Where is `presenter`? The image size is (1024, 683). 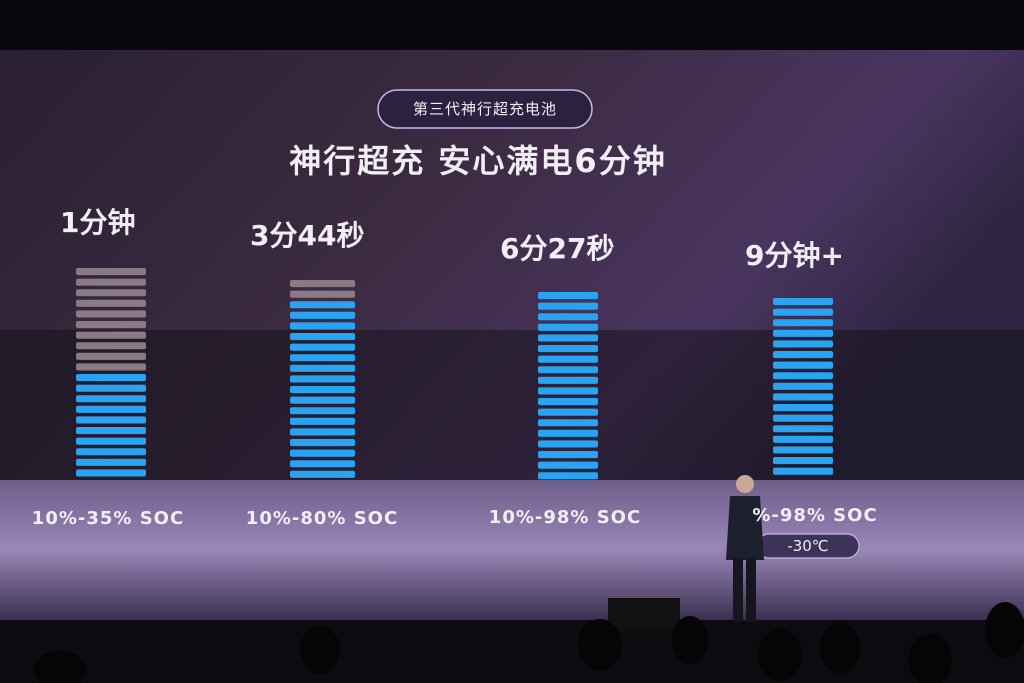
presenter is located at coordinates (745, 548).